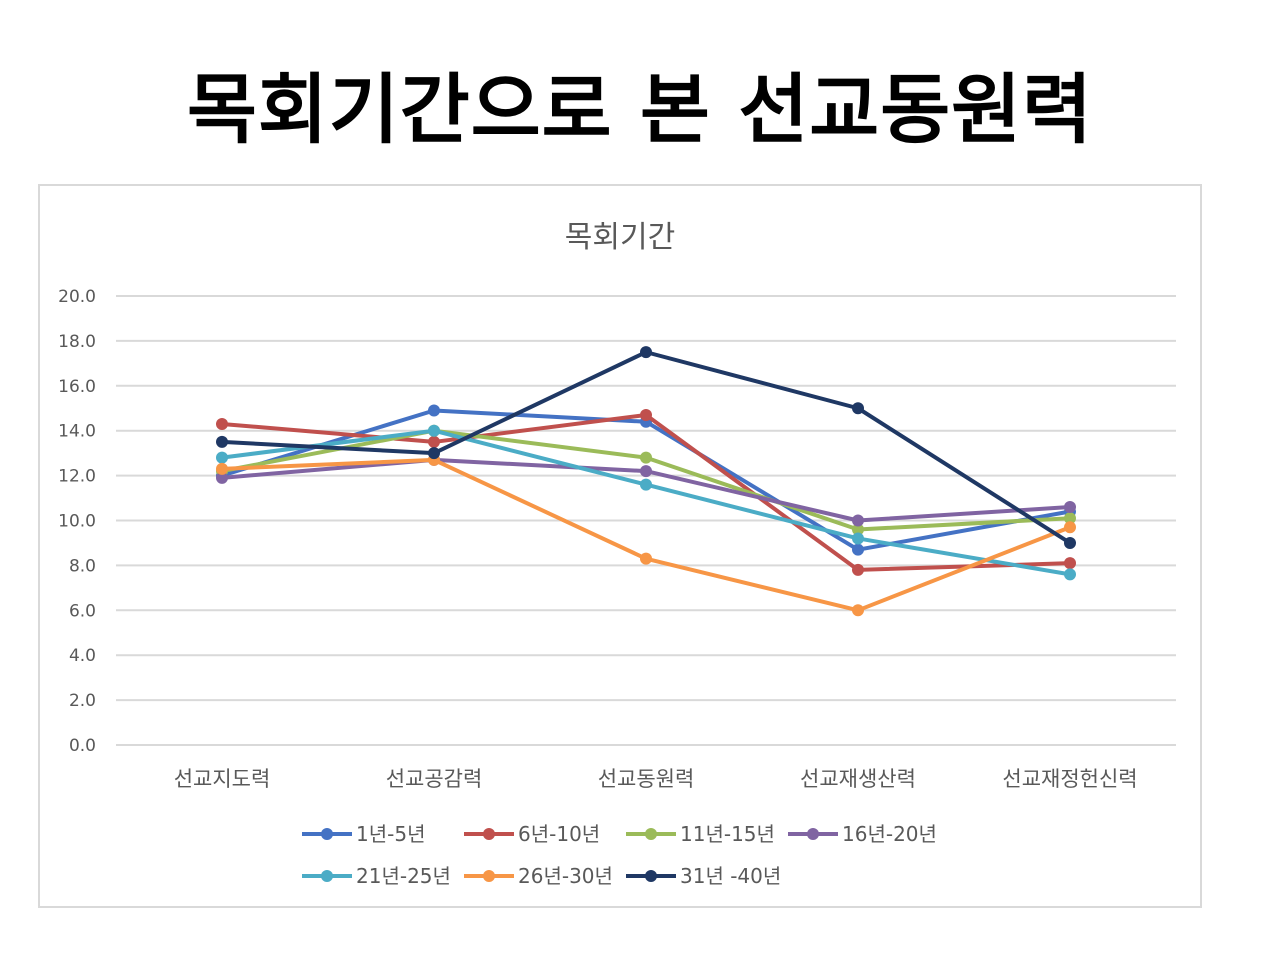  Describe the element at coordinates (77, 342) in the screenshot. I see `y-tick-label: 18.0` at that location.